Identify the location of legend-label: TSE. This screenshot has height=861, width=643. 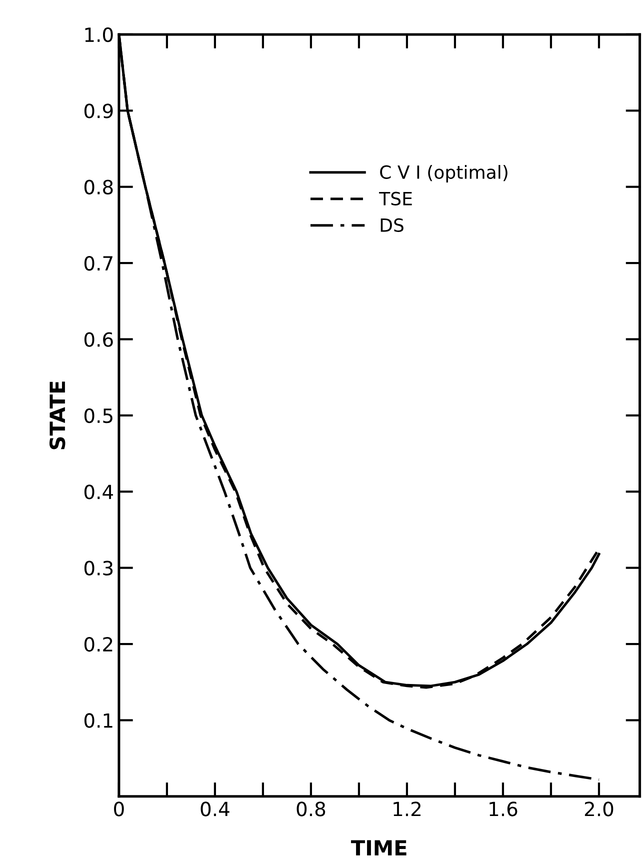
(395, 199).